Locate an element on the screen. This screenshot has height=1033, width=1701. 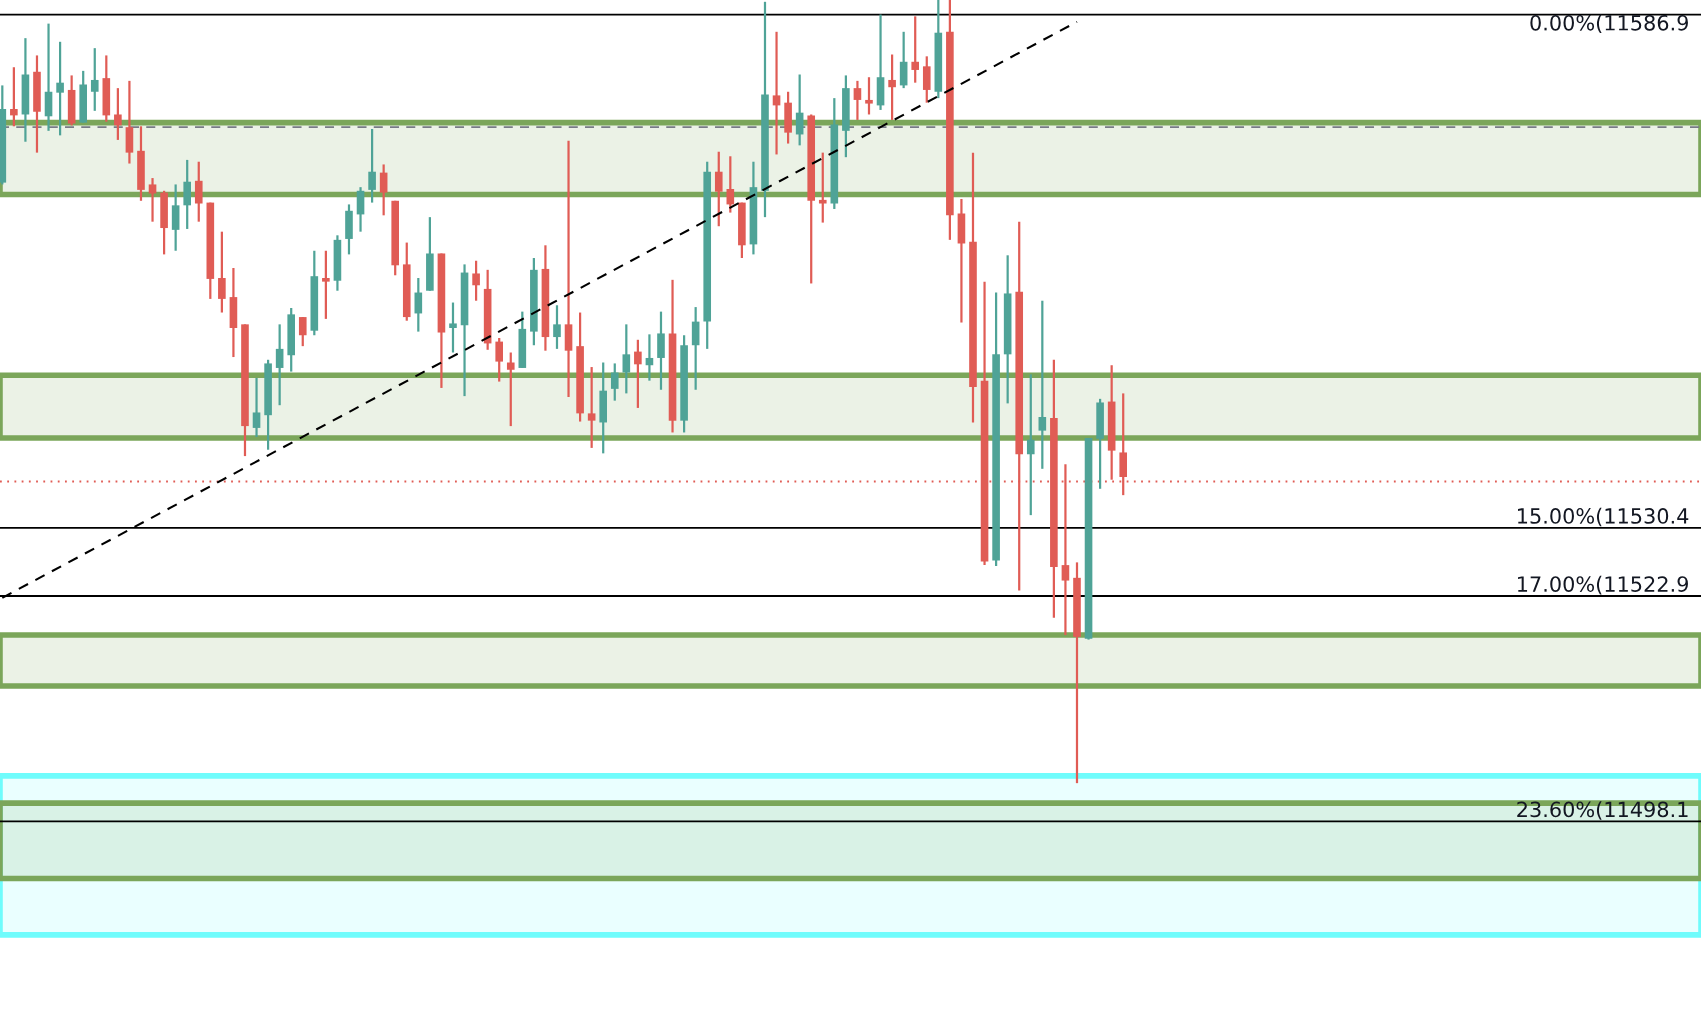
ref-line-label: 17.00%(11522.9 is located at coordinates (1603, 585).